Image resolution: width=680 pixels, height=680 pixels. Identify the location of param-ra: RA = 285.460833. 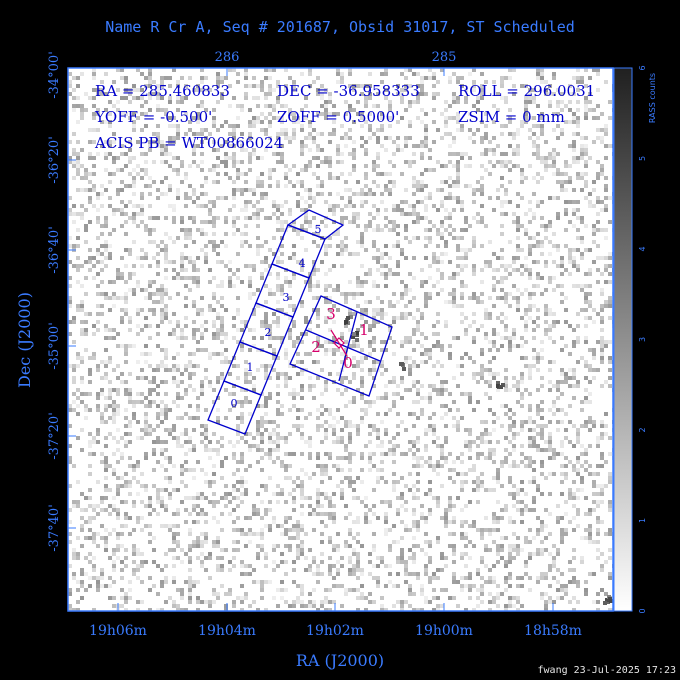
(162, 91).